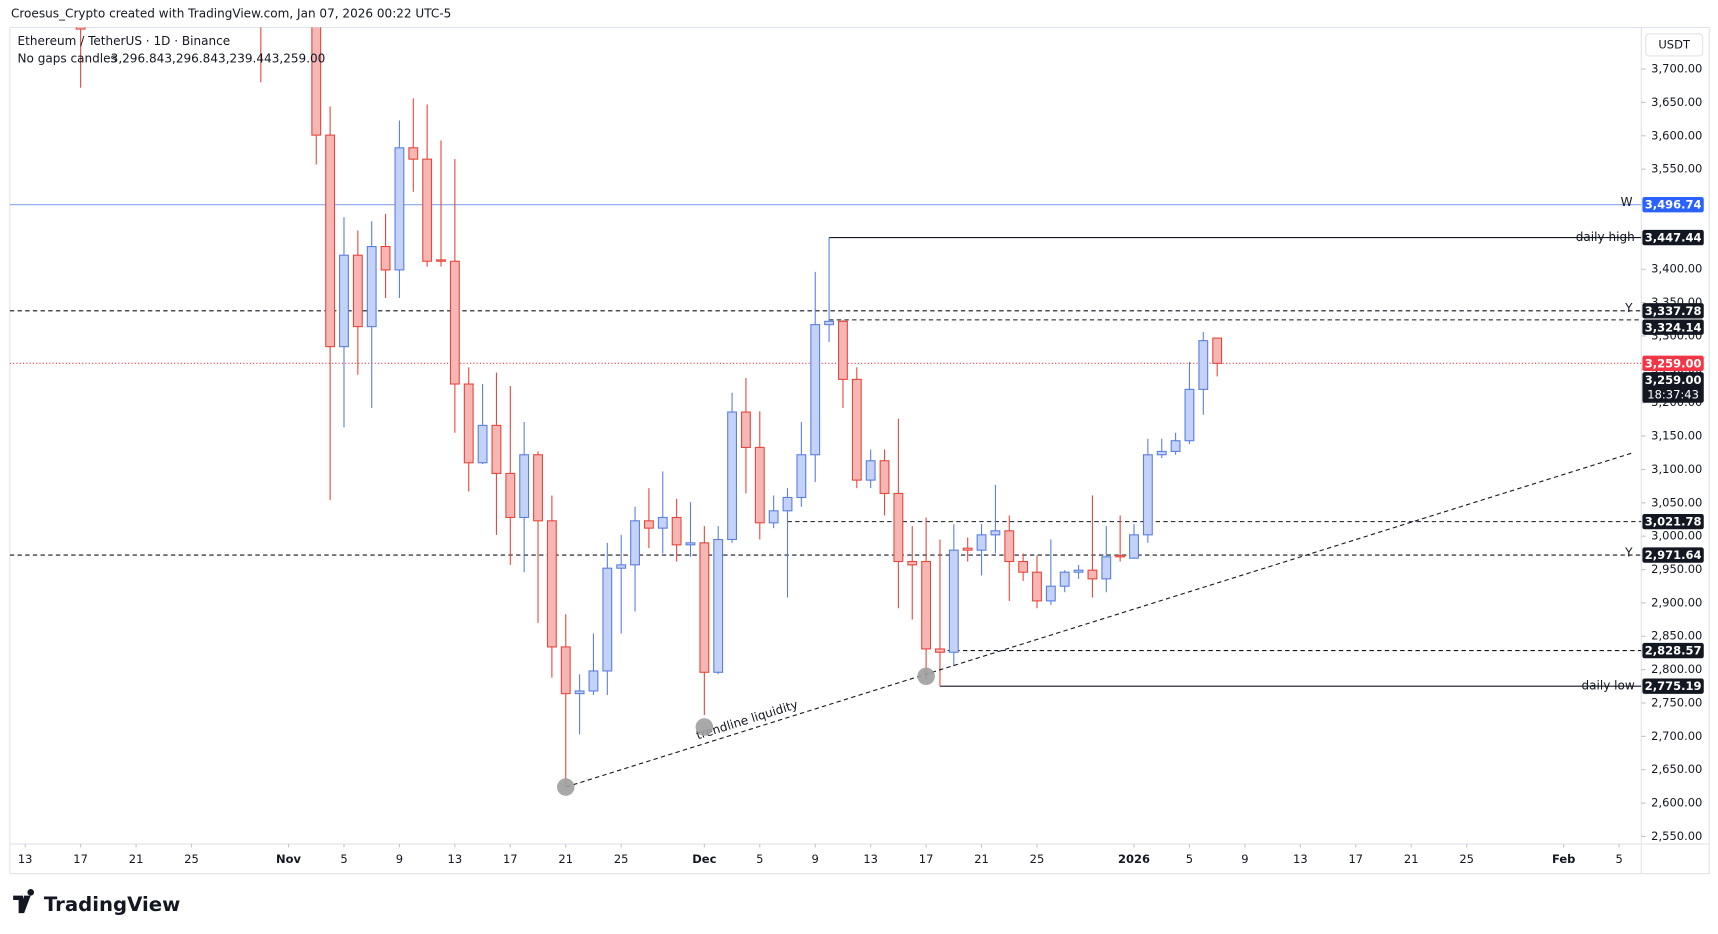 This screenshot has width=1718, height=934. I want to click on candle-mode: No gaps candles, so click(67, 59).